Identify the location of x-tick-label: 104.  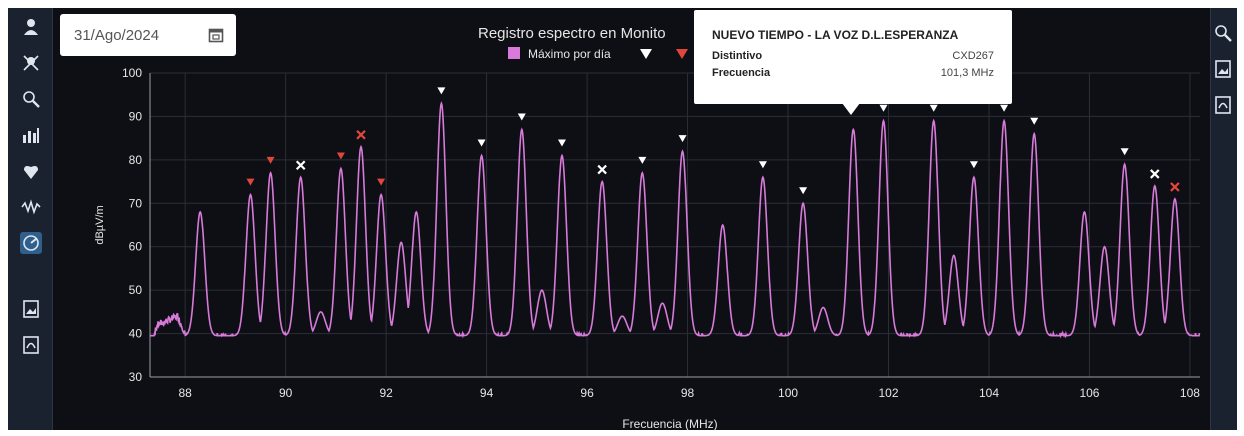
(989, 393).